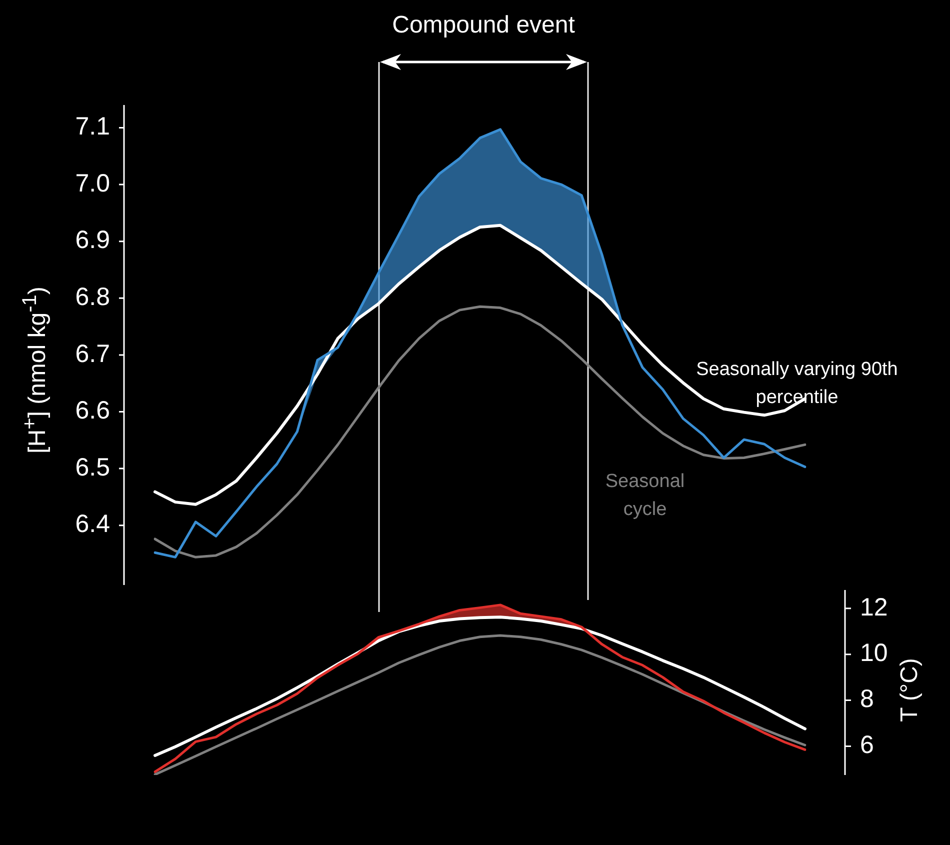 The image size is (950, 845). What do you see at coordinates (867, 699) in the screenshot?
I see `y-tick-label: 8` at bounding box center [867, 699].